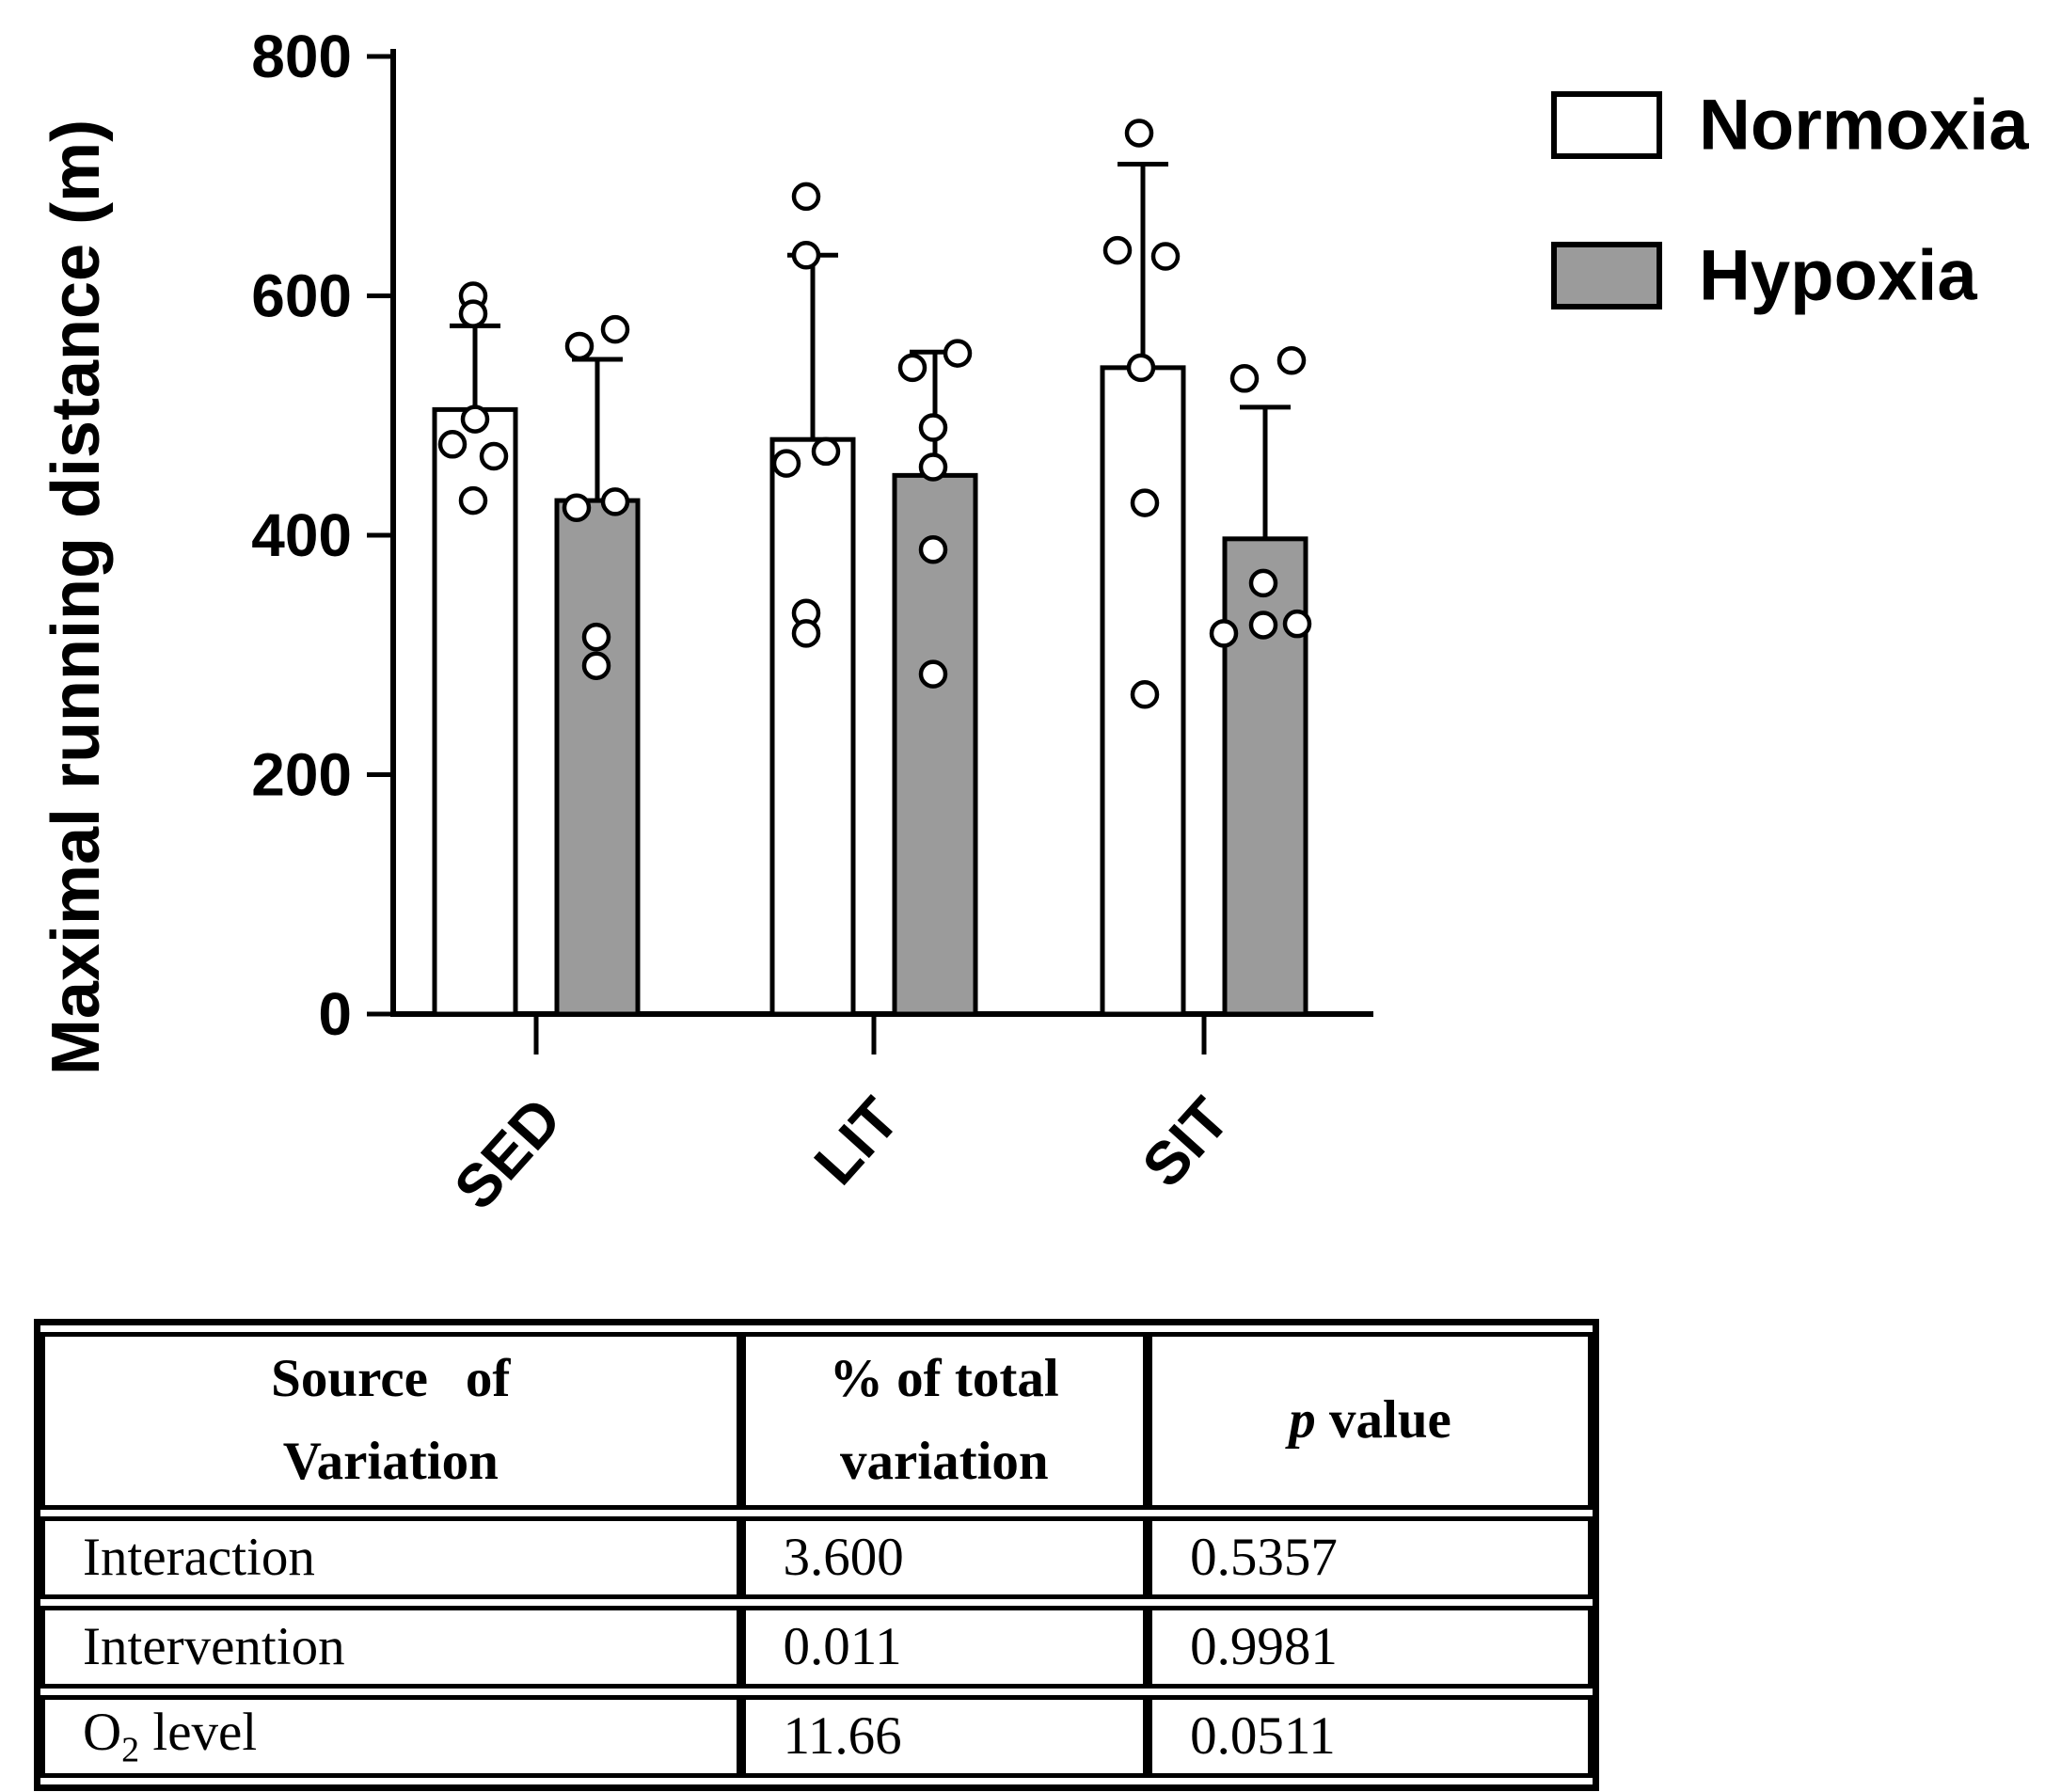  I want to click on x-label-sed: SED, so click(508, 1153).